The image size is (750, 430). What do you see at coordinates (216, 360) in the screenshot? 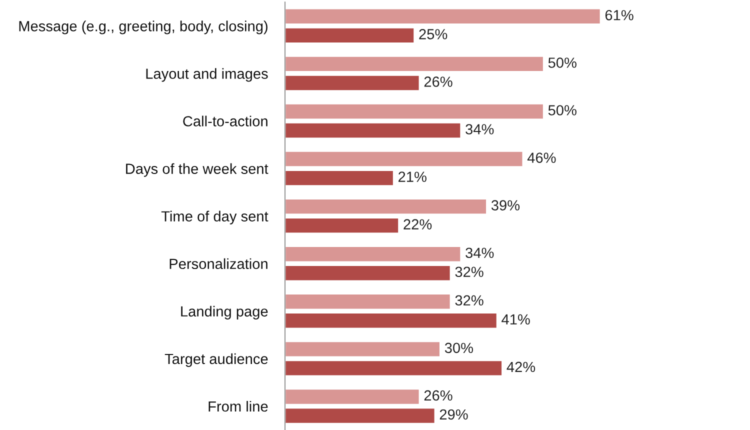
I see `y-tick-label: Target audience` at bounding box center [216, 360].